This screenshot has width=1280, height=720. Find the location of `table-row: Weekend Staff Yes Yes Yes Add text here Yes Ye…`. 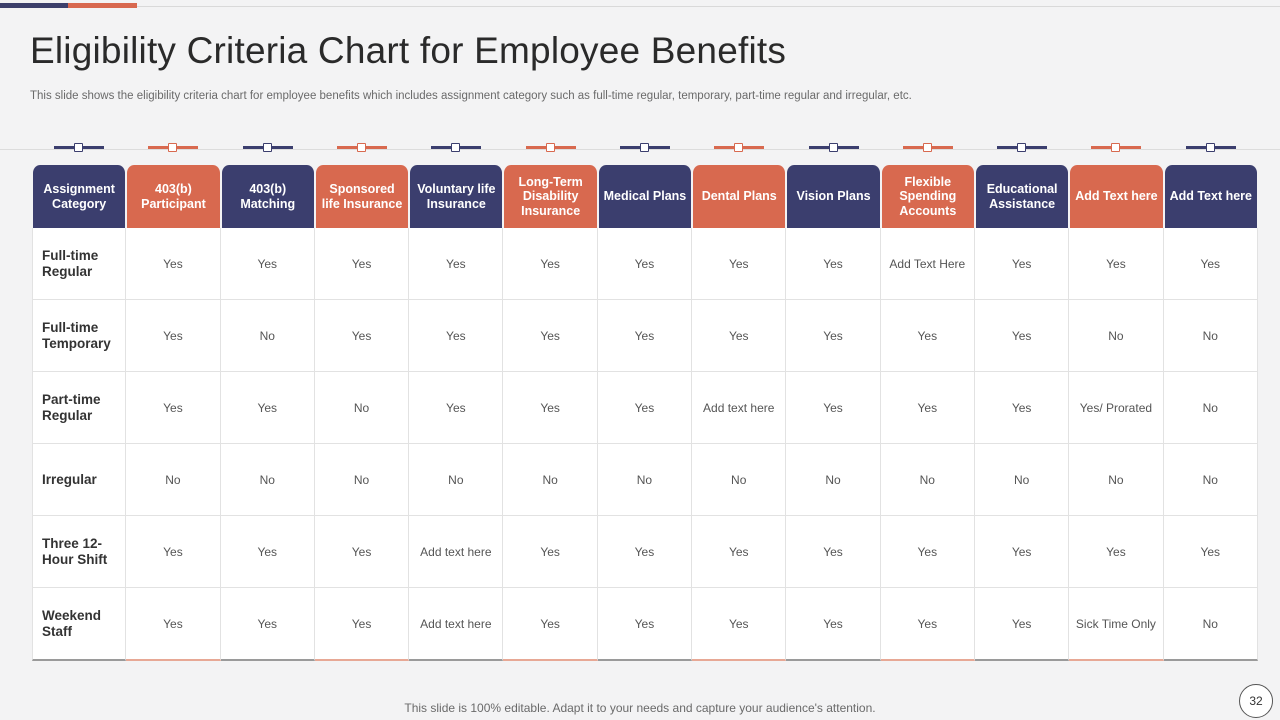

table-row: Weekend Staff Yes Yes Yes Add text here Yes Ye… is located at coordinates (645, 624).